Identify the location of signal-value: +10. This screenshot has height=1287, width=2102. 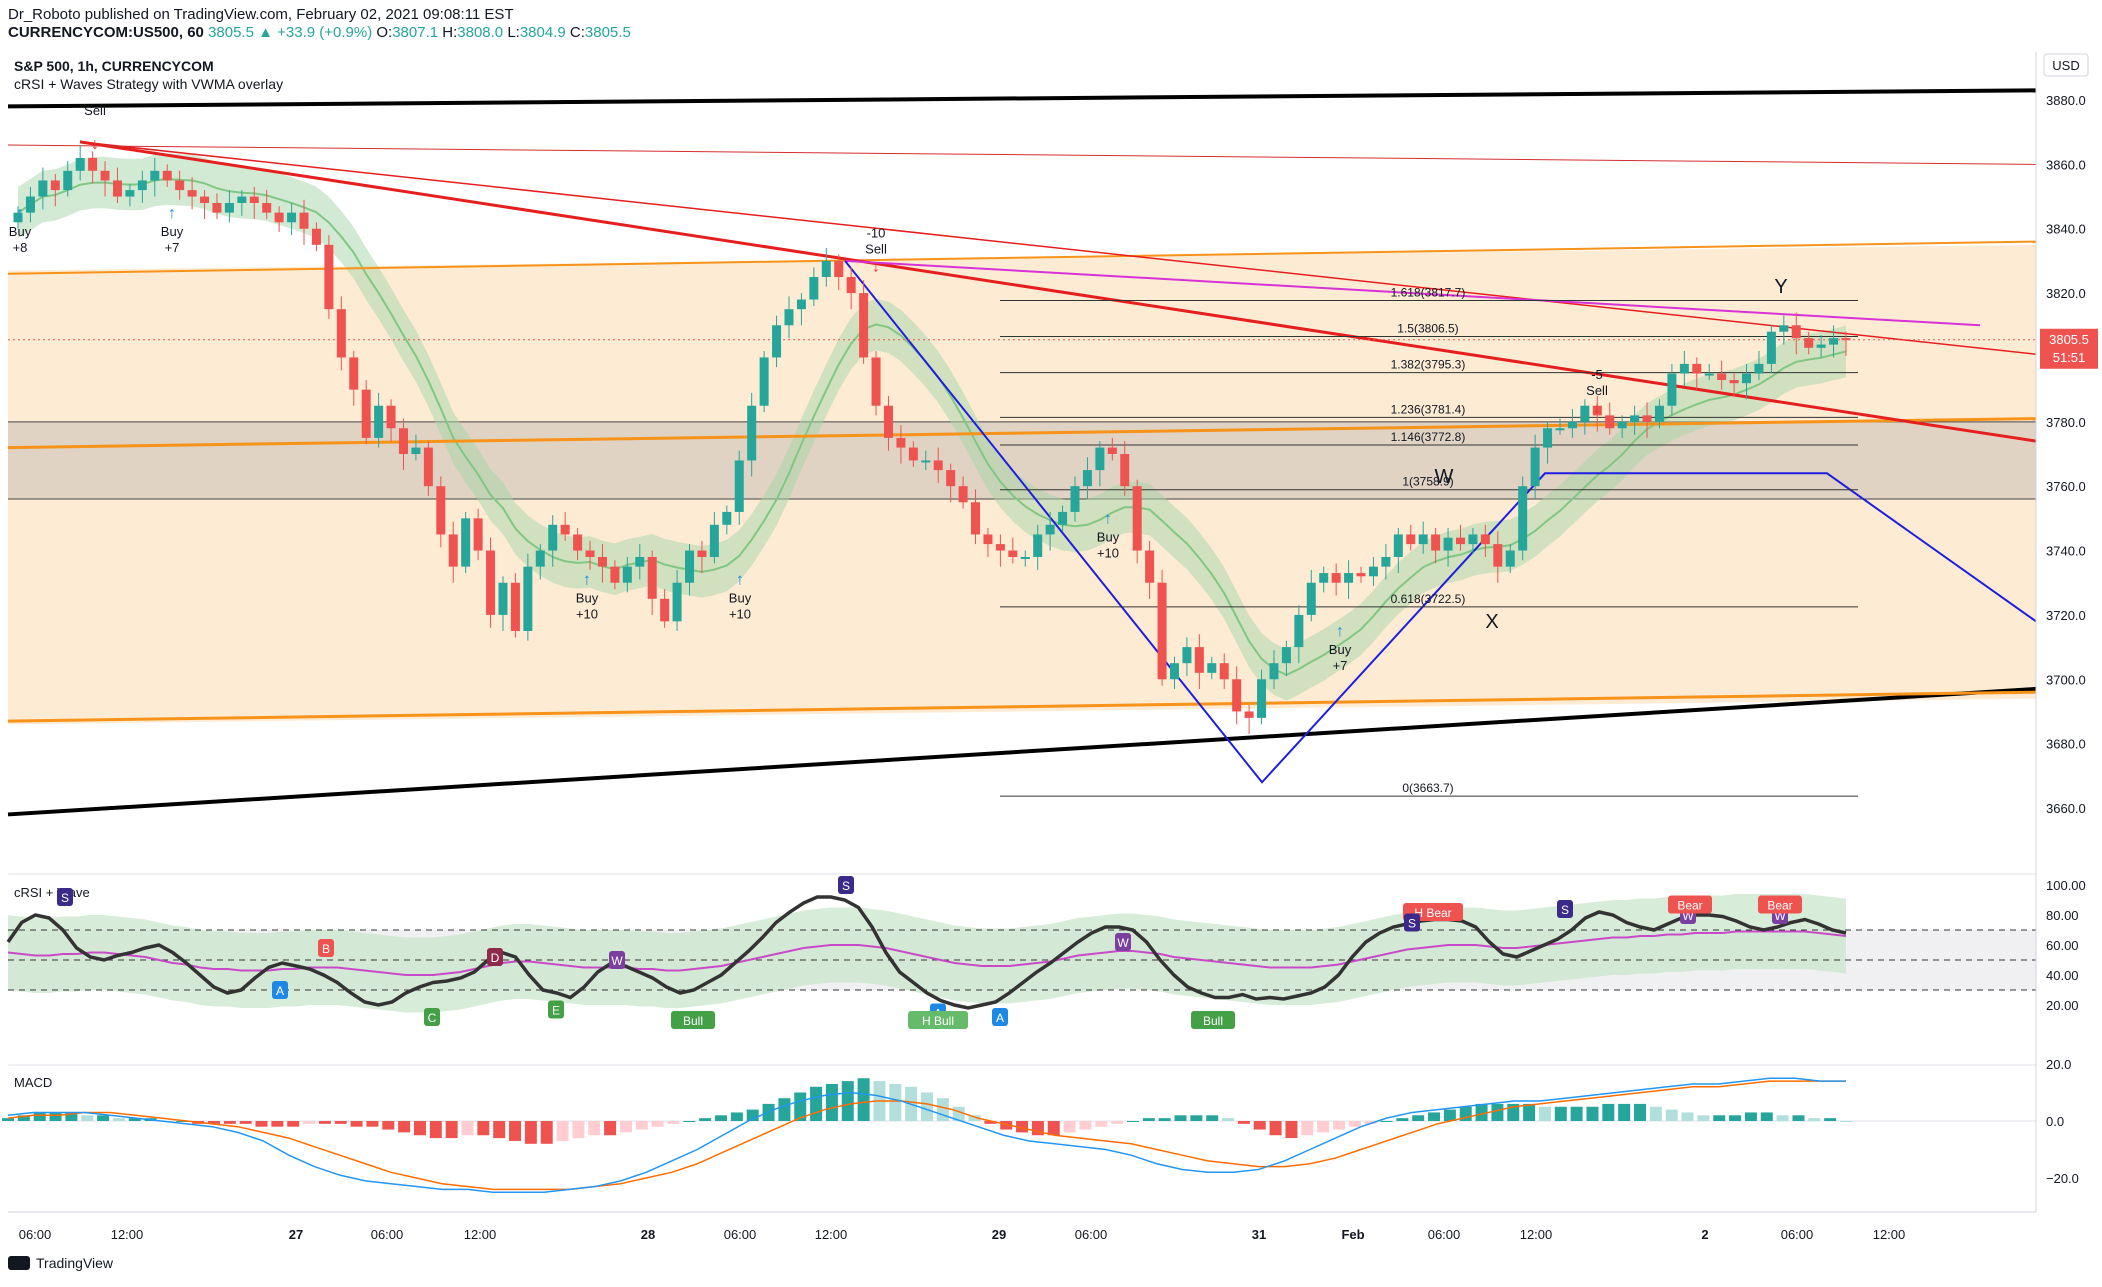
(740, 614).